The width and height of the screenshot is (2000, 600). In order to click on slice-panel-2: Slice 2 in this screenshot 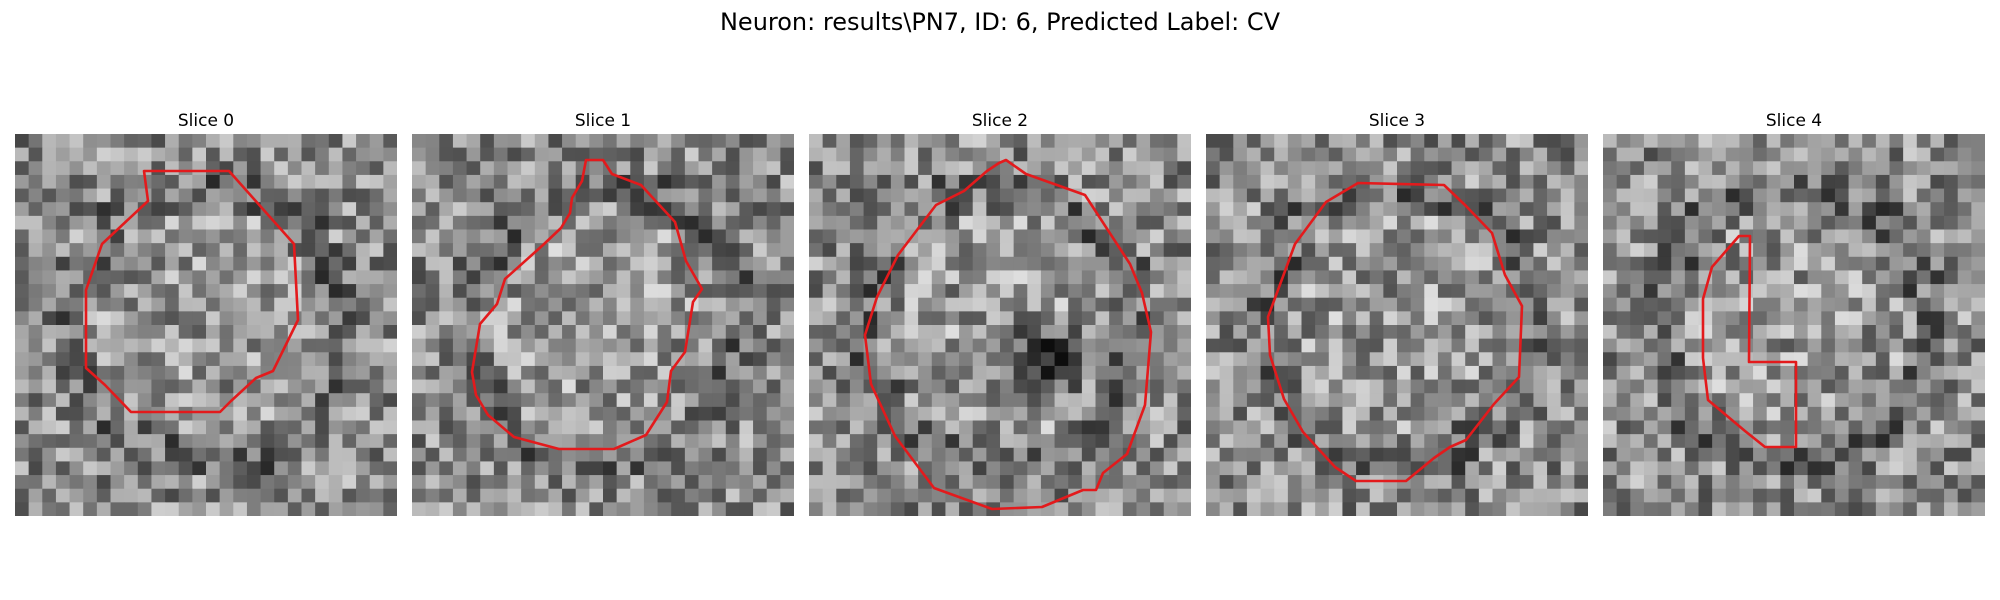, I will do `click(1000, 312)`.